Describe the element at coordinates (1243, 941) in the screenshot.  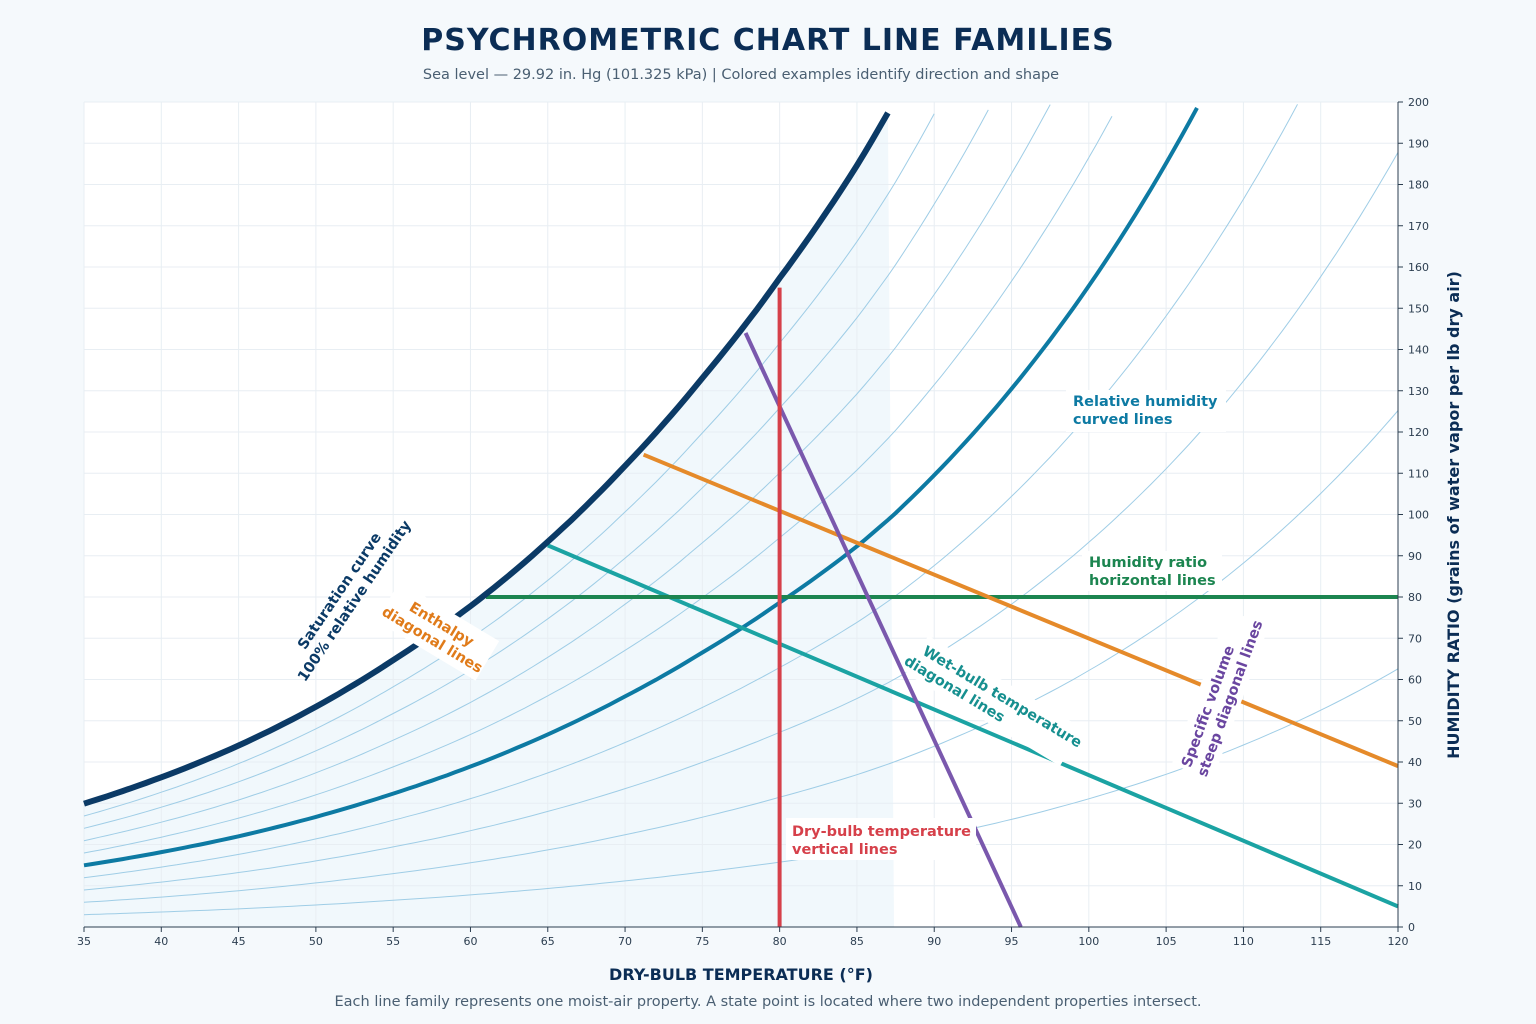
I see `x-tick-label: 110` at that location.